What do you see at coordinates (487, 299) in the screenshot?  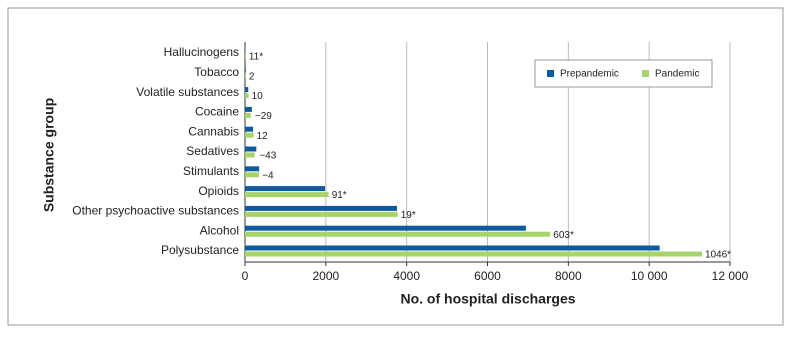 I see `x-axis-title: No. of hospital discharges` at bounding box center [487, 299].